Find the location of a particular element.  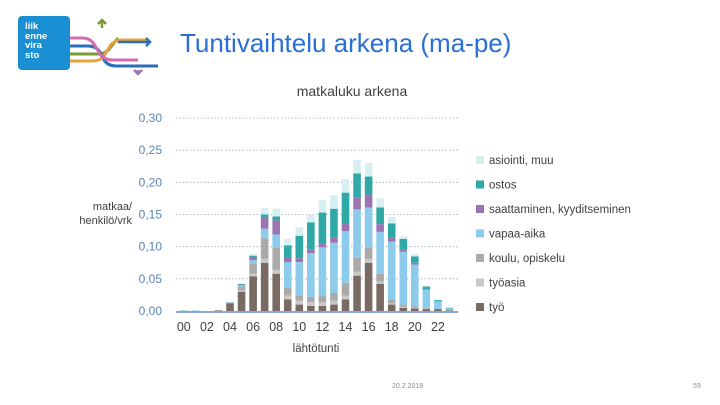

y-tick-label: 0,05 is located at coordinates (151, 279).